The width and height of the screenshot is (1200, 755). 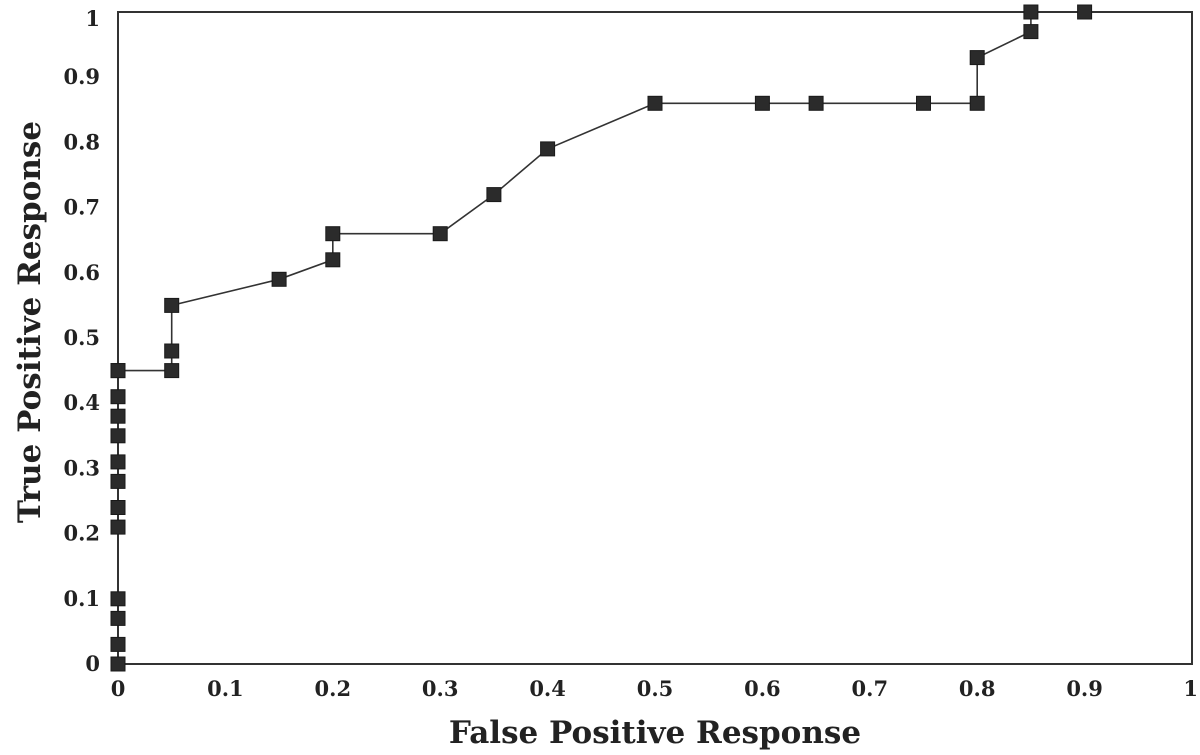 I want to click on x-tick-label: 0.2, so click(x=333, y=688).